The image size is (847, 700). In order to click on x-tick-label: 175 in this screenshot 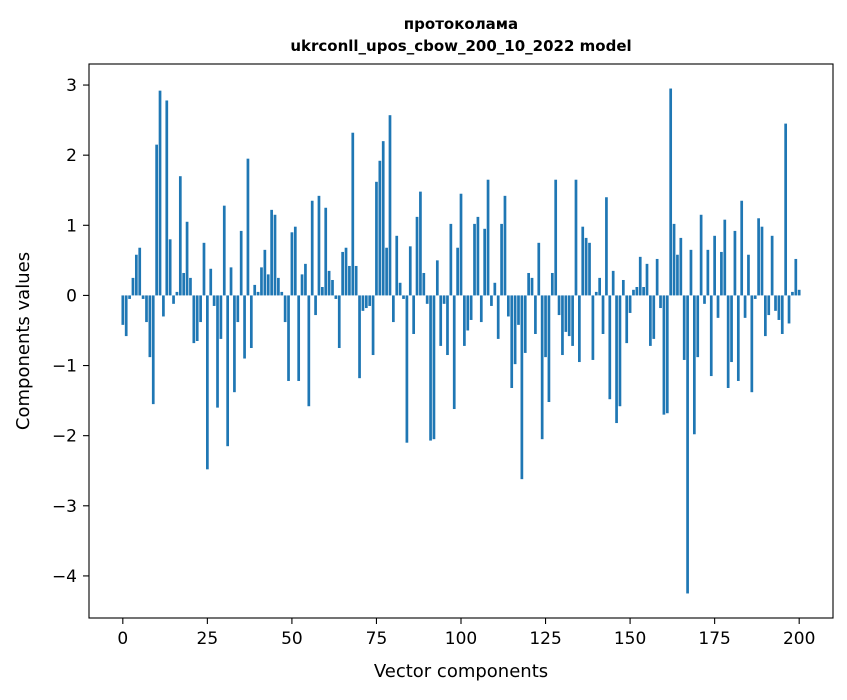, I will do `click(714, 639)`.